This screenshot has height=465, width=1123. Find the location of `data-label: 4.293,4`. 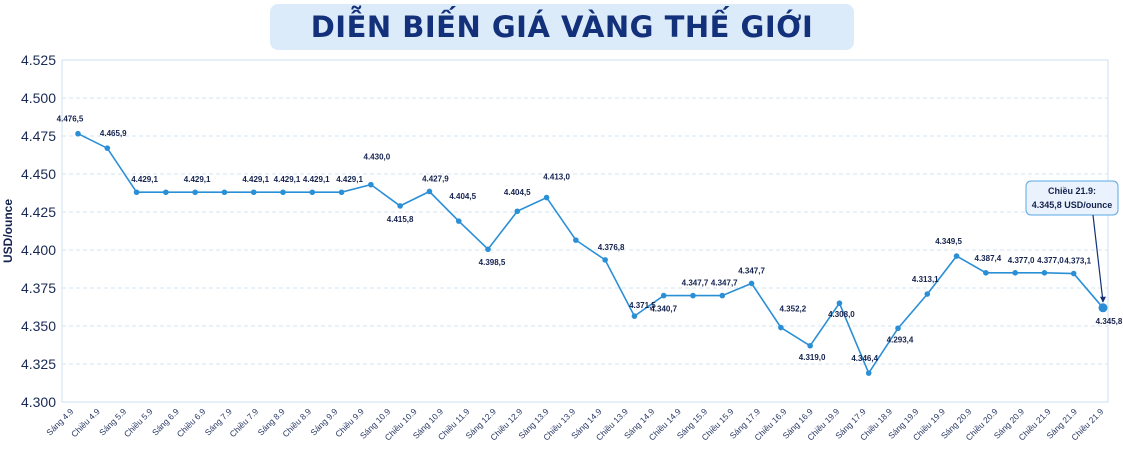

data-label: 4.293,4 is located at coordinates (900, 339).